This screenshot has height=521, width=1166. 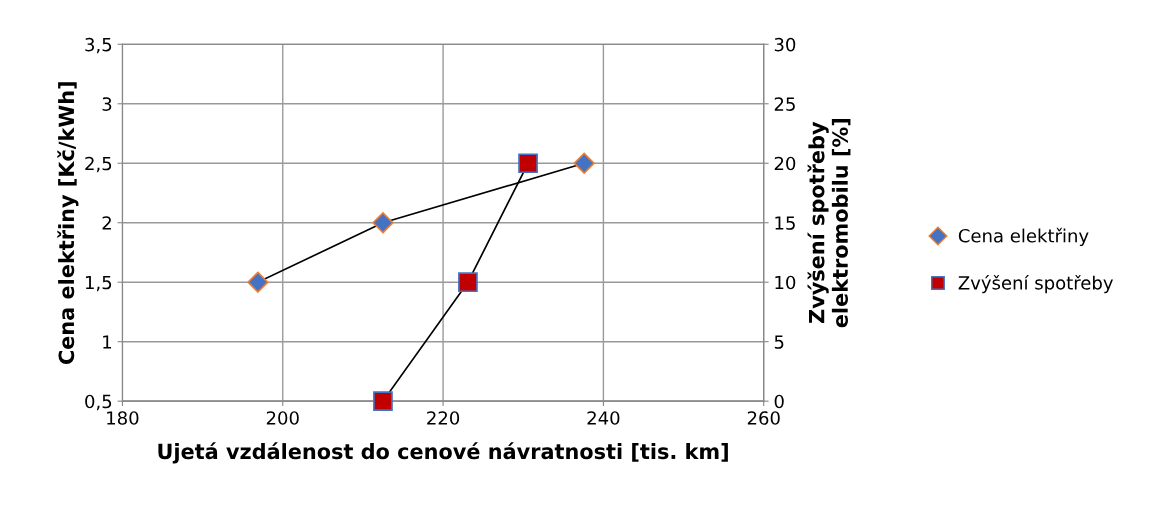 I want to click on y2-tick-label: 20, so click(x=785, y=163).